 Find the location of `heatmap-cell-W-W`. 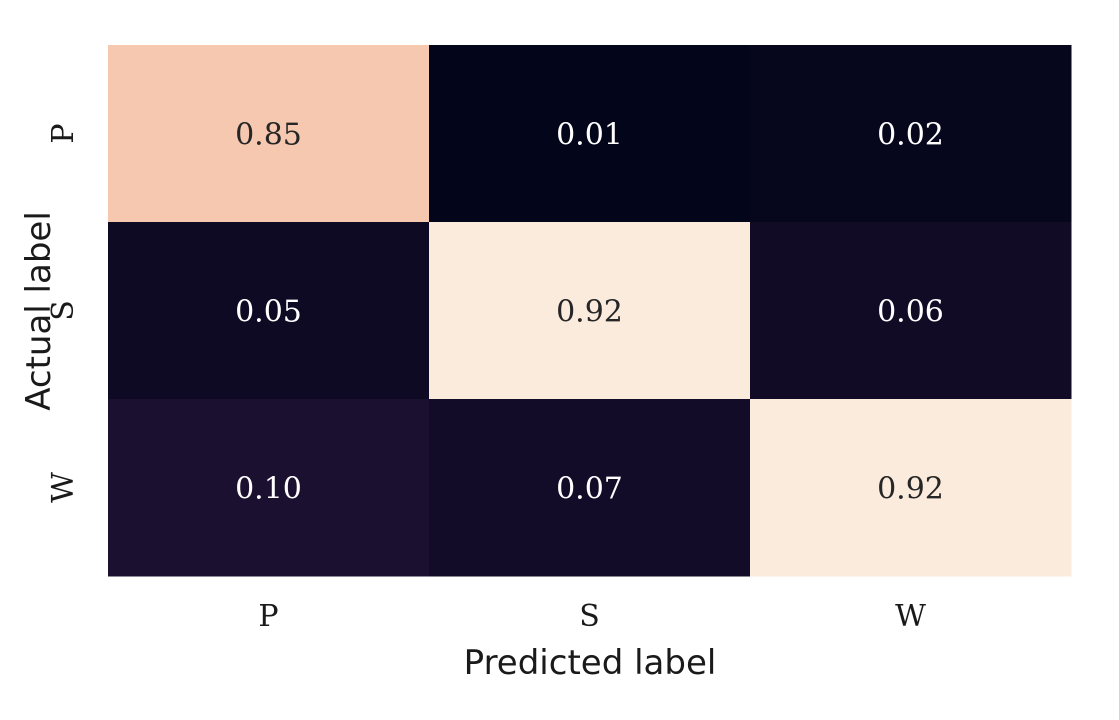

heatmap-cell-W-W is located at coordinates (911, 488).